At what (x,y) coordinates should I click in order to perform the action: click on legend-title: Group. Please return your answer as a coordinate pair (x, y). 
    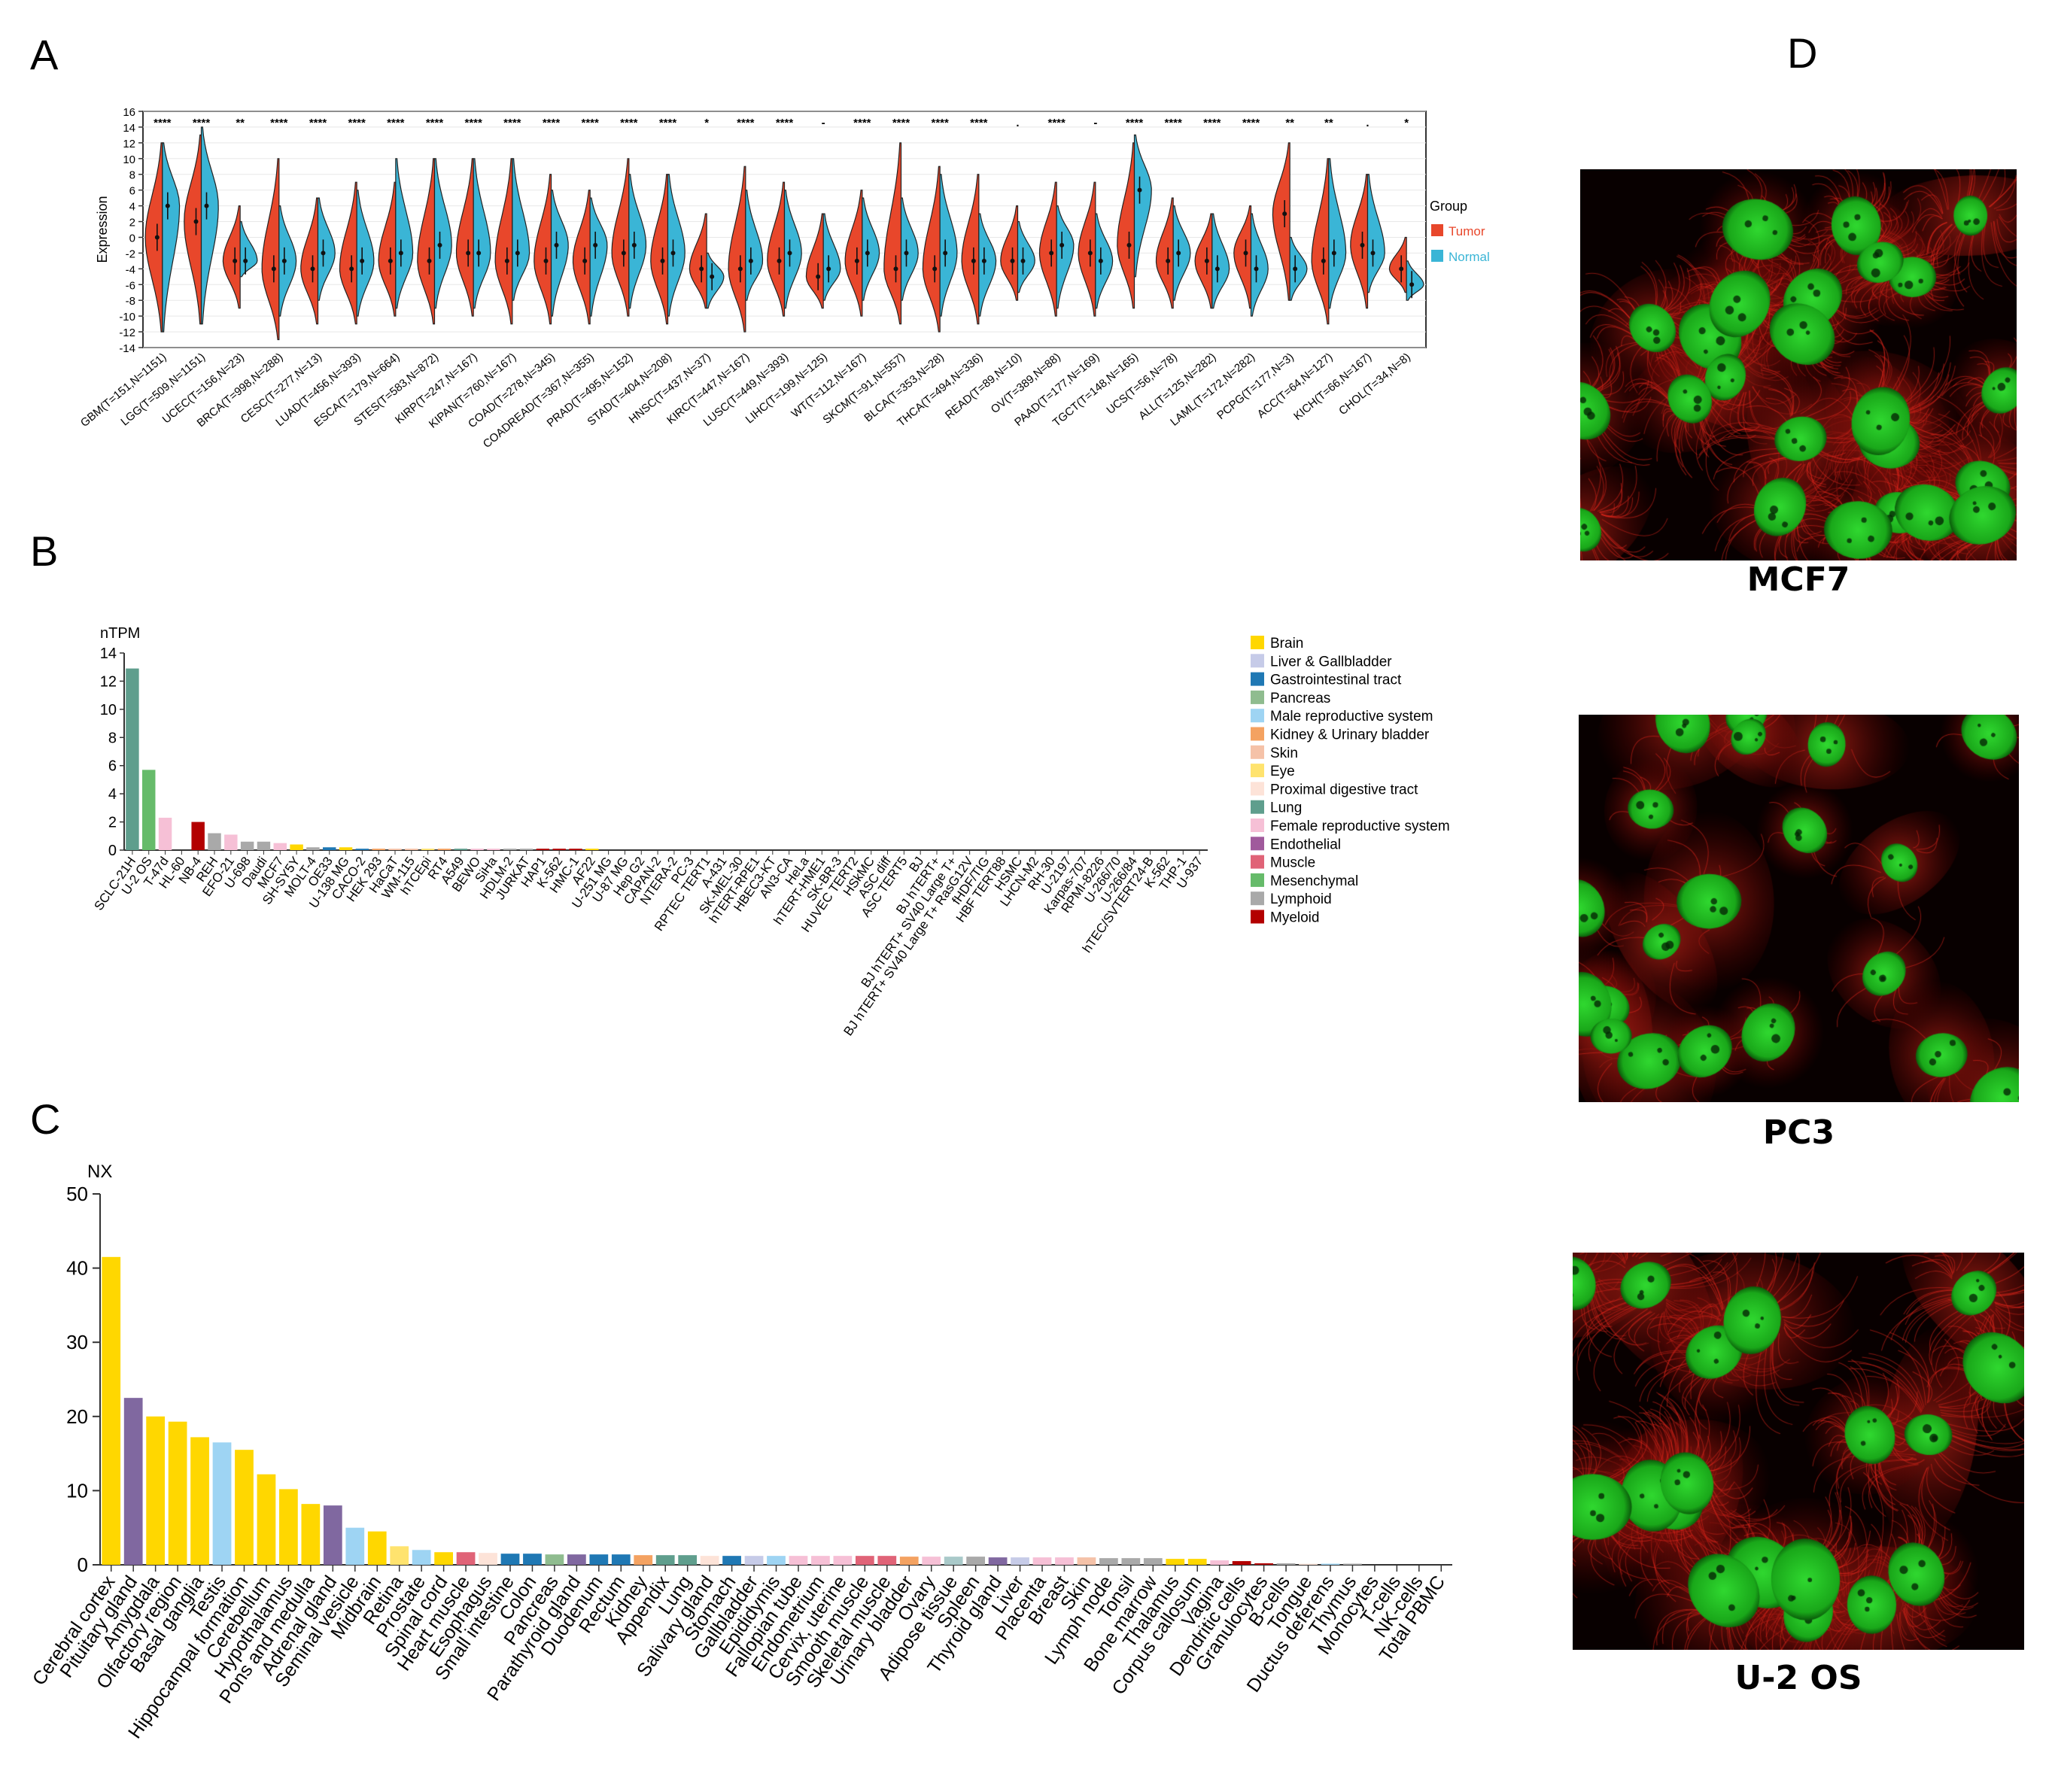
    Looking at the image, I should click on (1448, 206).